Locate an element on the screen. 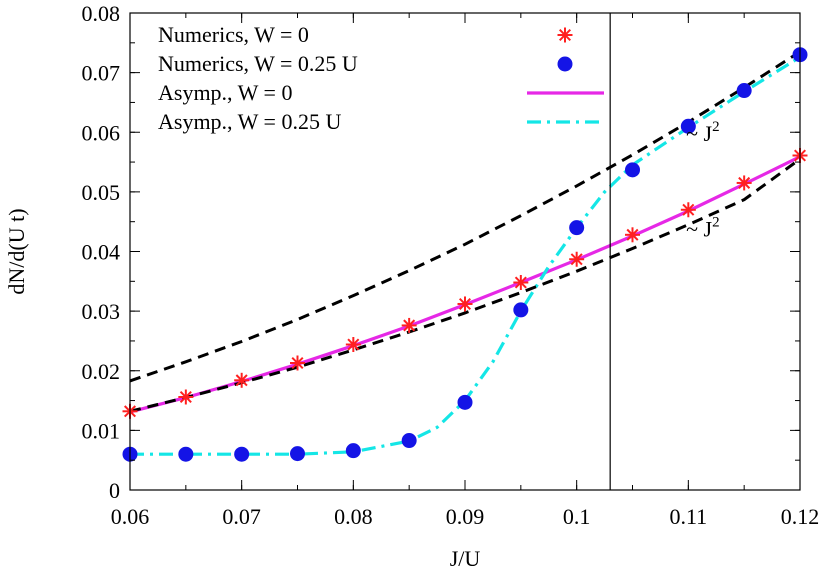 This screenshot has width=830, height=575. y-tick-label: 0 is located at coordinates (114, 490).